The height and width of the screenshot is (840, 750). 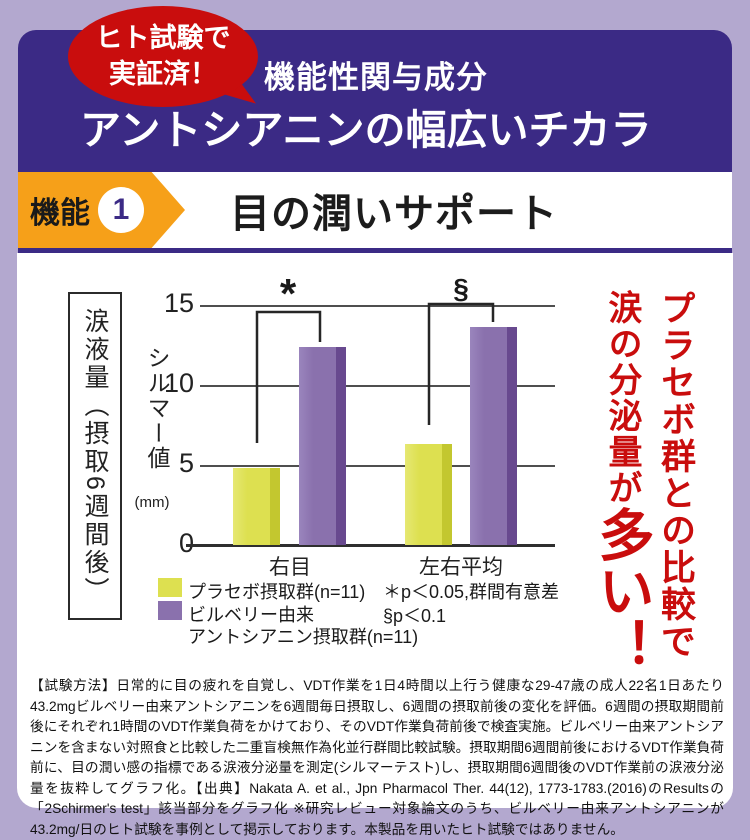 What do you see at coordinates (186, 543) in the screenshot?
I see `y-tick-0: 0` at bounding box center [186, 543].